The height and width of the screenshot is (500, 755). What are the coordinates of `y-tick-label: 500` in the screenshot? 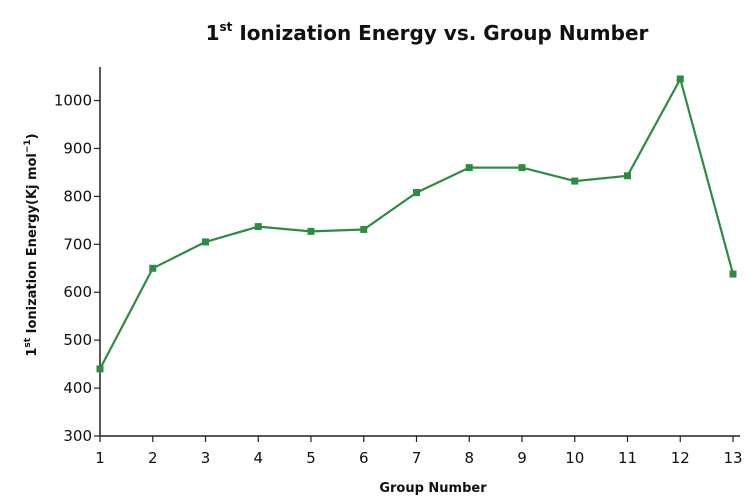 It's located at (77, 340).